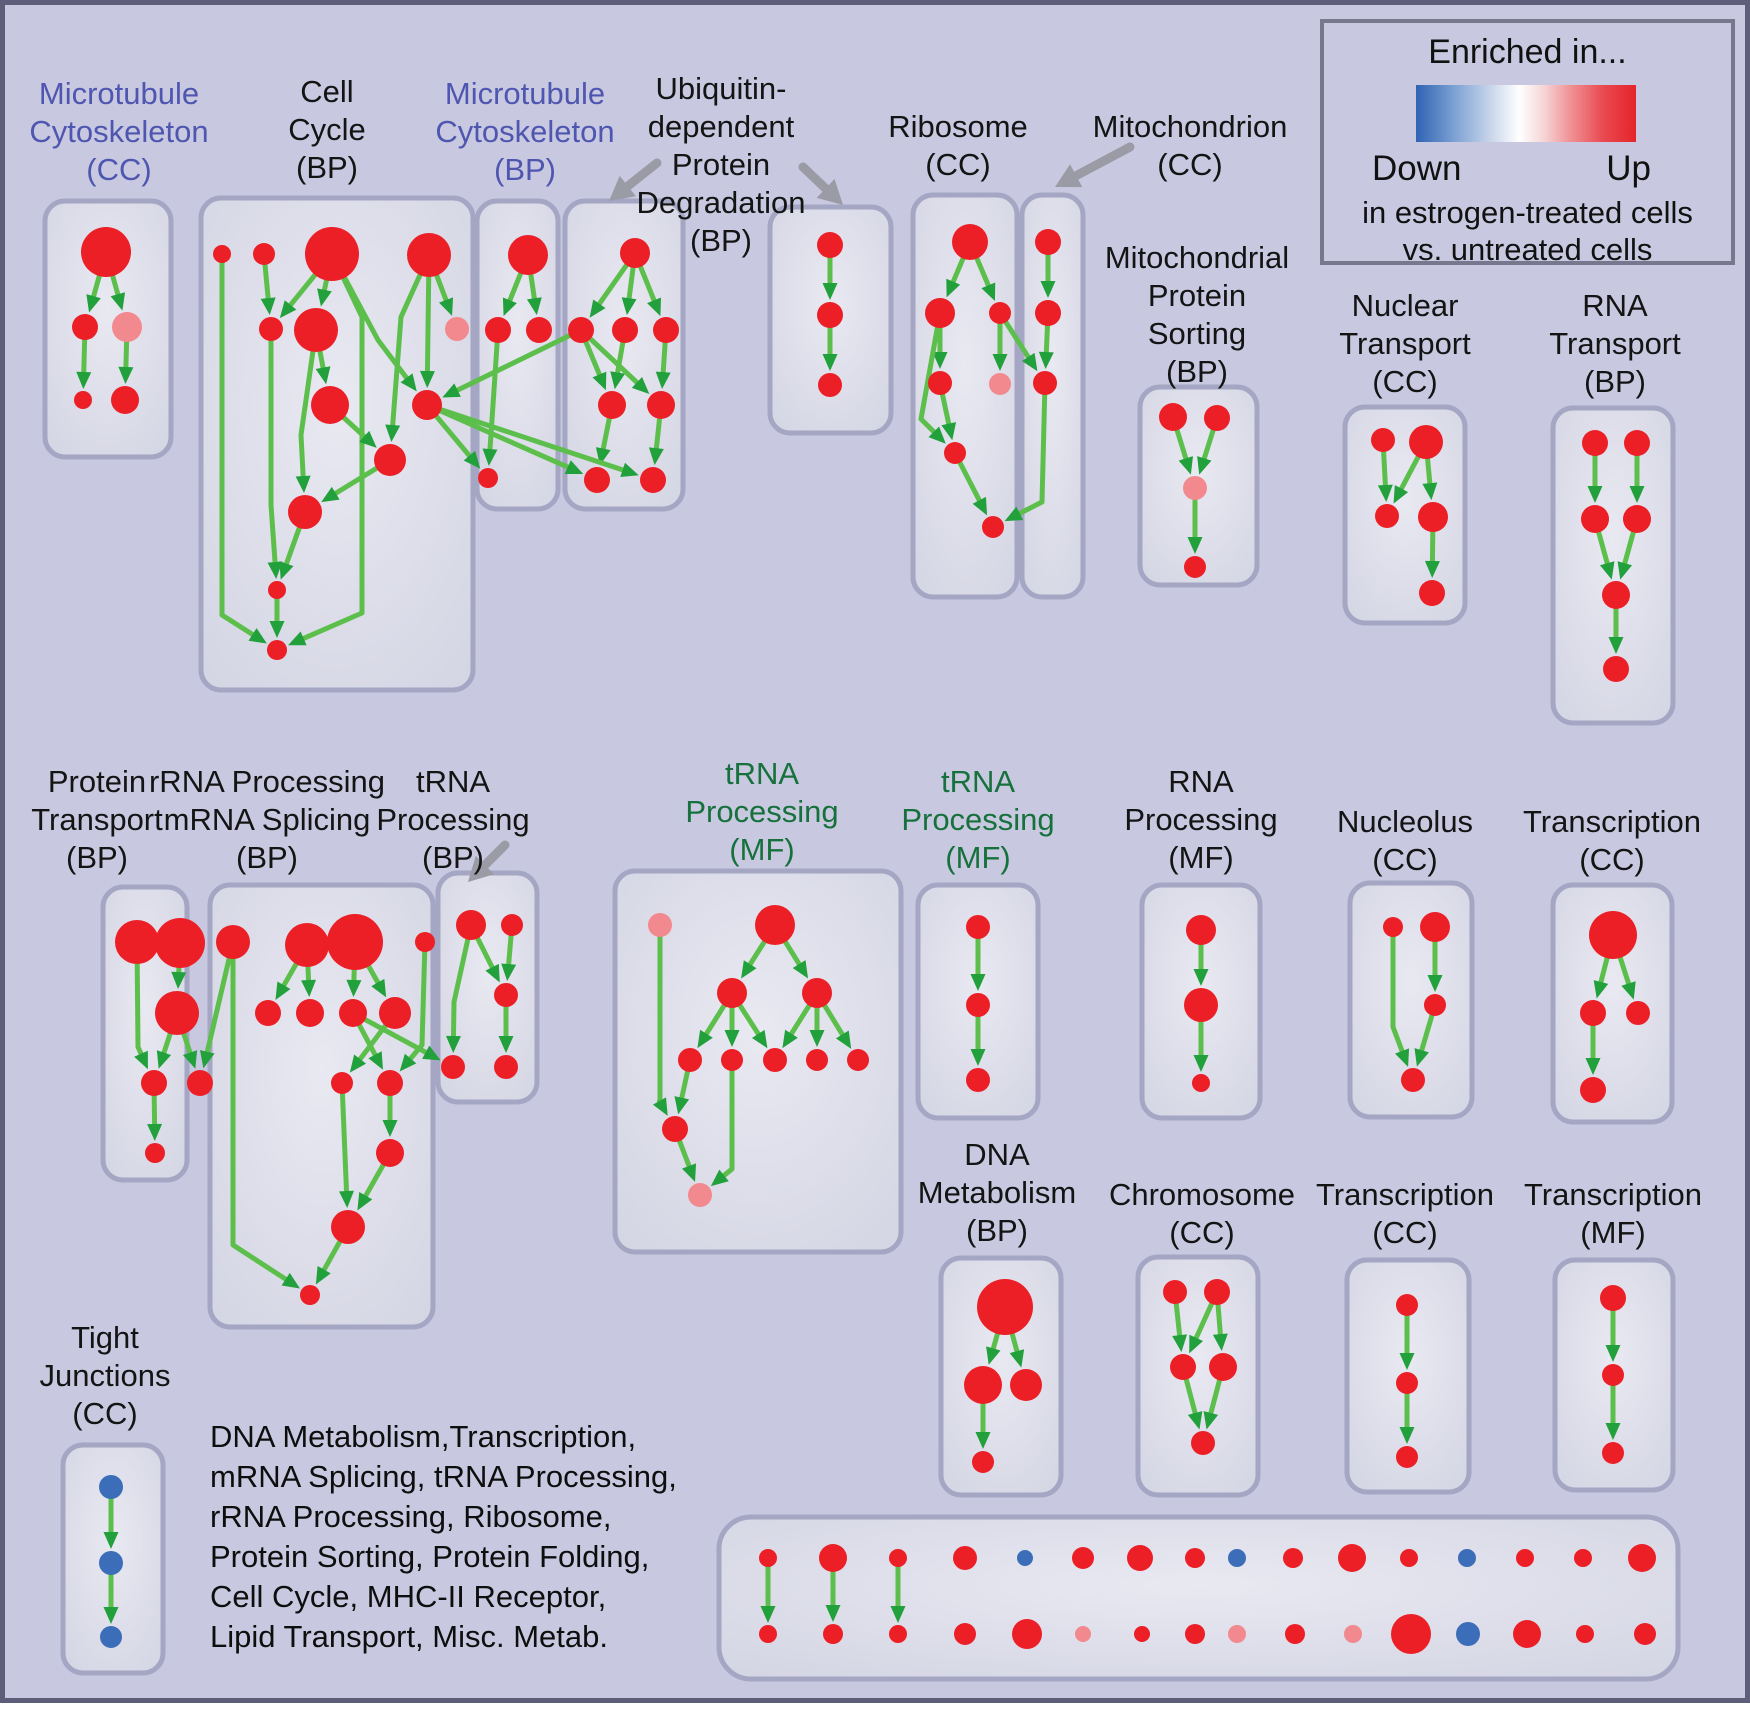 The image size is (1750, 1715). What do you see at coordinates (1195, 488) in the screenshot?
I see `node-h3` at bounding box center [1195, 488].